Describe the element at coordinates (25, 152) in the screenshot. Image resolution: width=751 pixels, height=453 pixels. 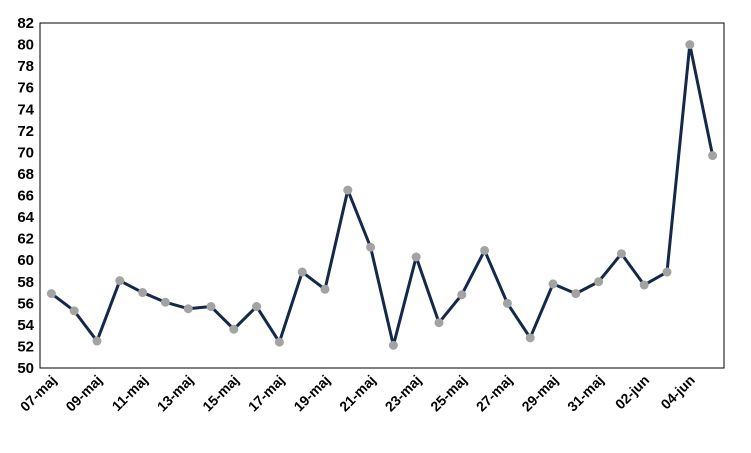
I see `y-tick-label: 70` at that location.